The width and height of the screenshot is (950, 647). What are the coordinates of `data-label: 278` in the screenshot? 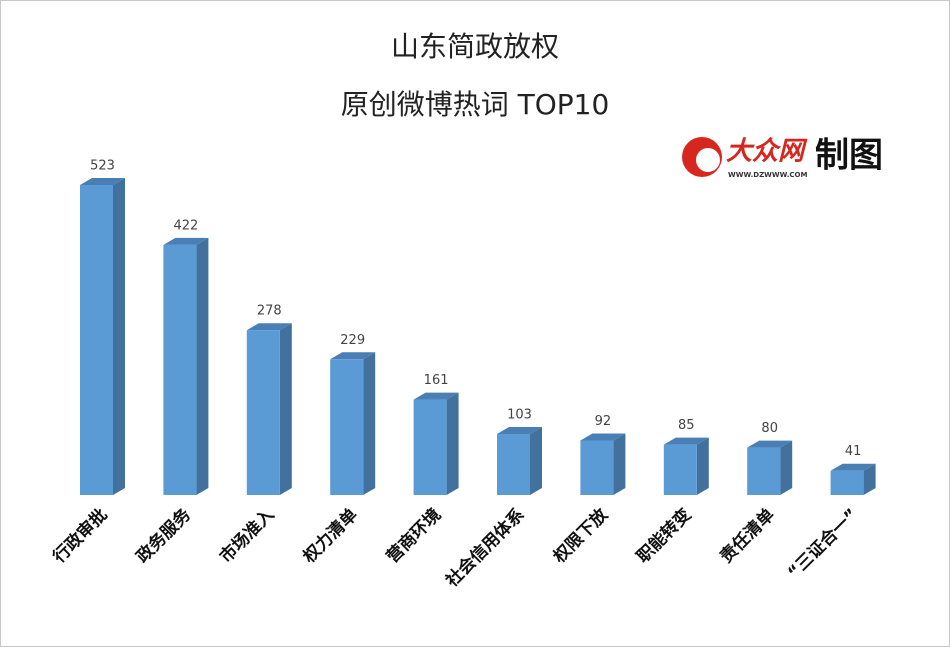 It's located at (269, 311).